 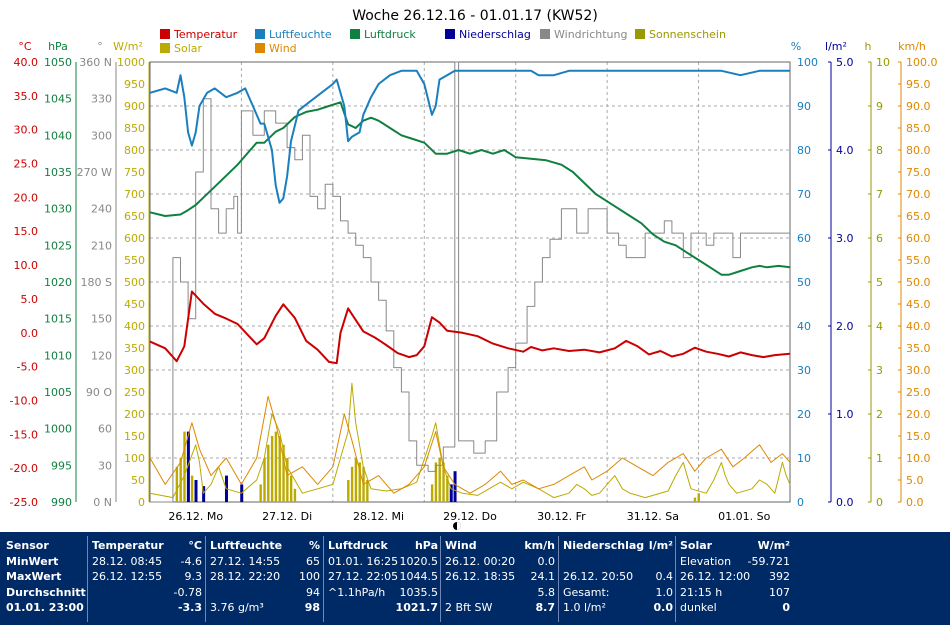 What do you see at coordinates (804, 282) in the screenshot?
I see `right-axis-label-0-5: 50` at bounding box center [804, 282].